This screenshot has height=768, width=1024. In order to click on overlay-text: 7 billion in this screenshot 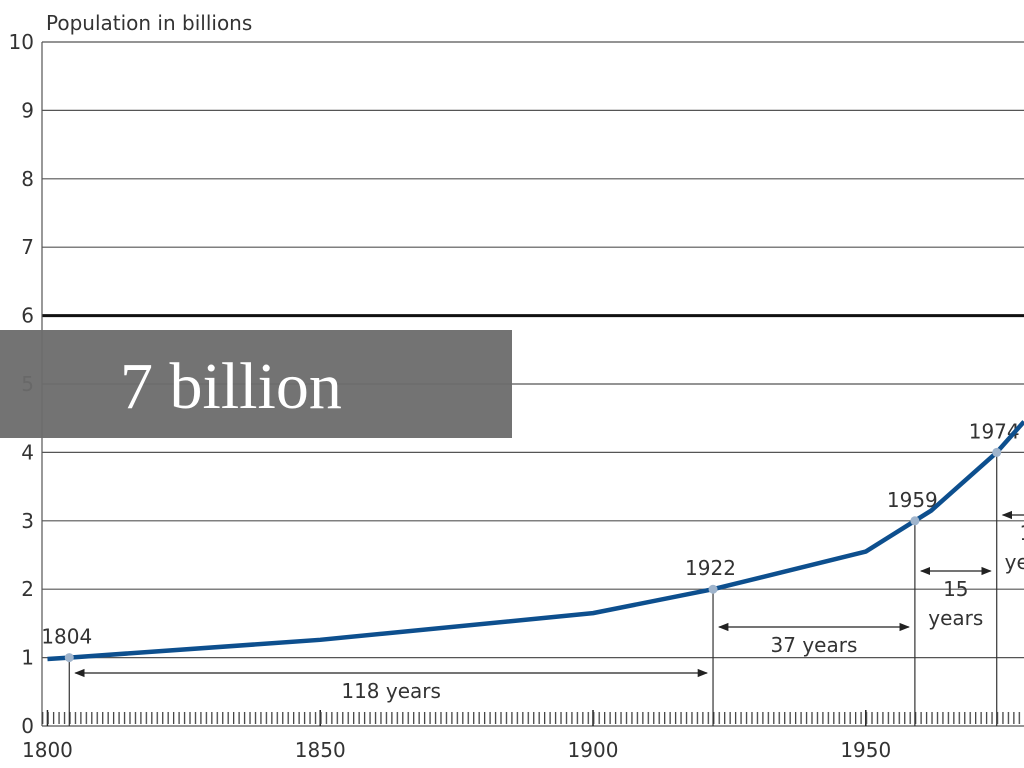, I will do `click(231, 386)`.